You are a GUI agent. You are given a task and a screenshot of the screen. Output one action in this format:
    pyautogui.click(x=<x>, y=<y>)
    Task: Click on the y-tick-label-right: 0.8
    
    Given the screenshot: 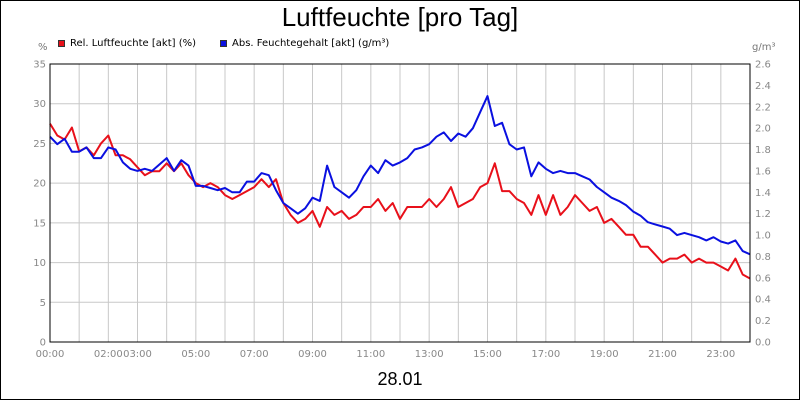 What is the action you would take?
    pyautogui.click(x=763, y=257)
    